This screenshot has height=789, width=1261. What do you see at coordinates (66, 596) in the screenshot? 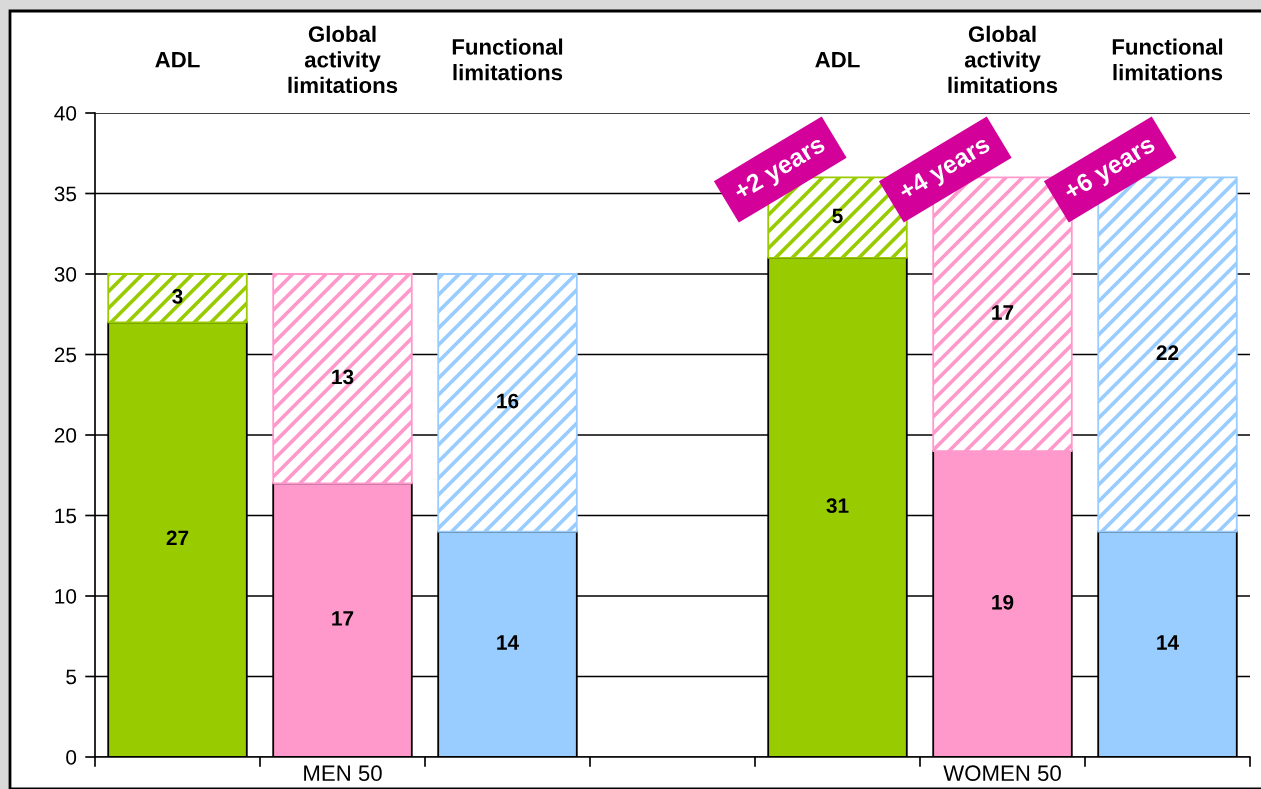
I see `y-tick-label: 10` at bounding box center [66, 596].